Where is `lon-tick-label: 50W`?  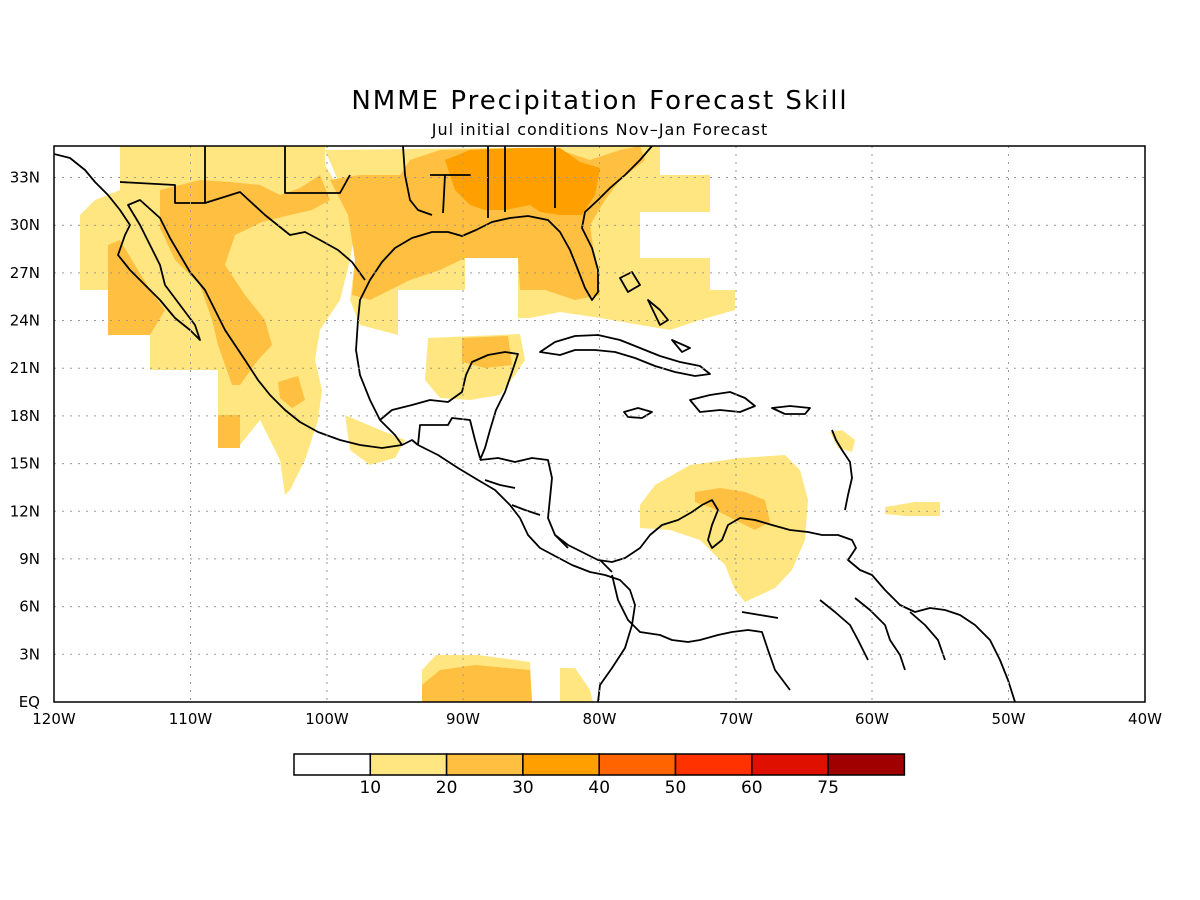 lon-tick-label: 50W is located at coordinates (1009, 719).